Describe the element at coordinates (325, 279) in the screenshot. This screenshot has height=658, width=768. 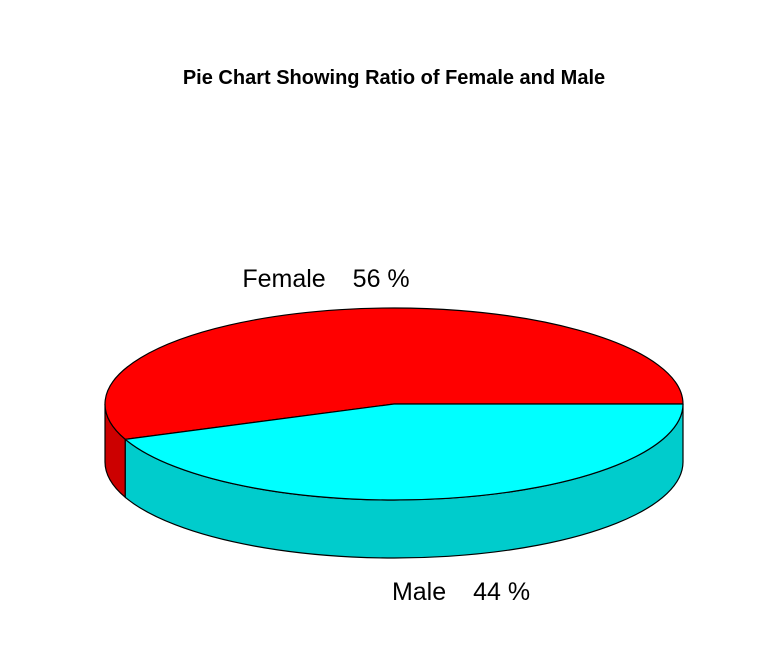
I see `slice-label-female: Female 56 %` at that location.